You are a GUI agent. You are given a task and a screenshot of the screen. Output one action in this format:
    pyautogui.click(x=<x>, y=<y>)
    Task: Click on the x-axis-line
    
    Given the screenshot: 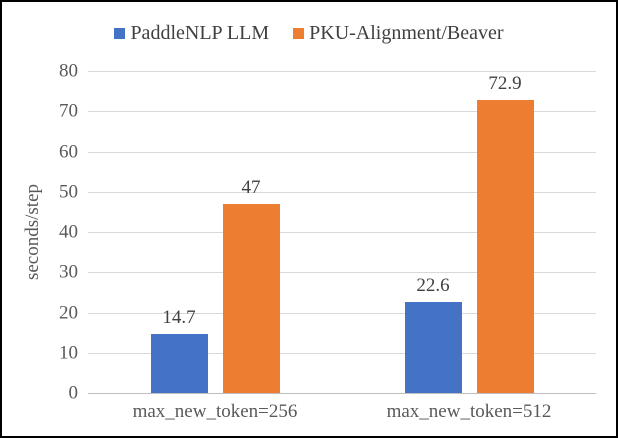 What is the action you would take?
    pyautogui.click(x=342, y=393)
    